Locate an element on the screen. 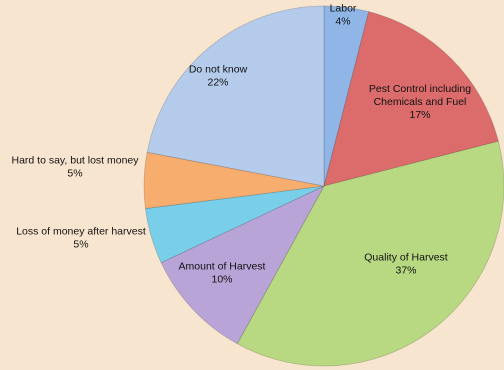  pie-slice-loss-of-money-after-harvest is located at coordinates (234, 224).